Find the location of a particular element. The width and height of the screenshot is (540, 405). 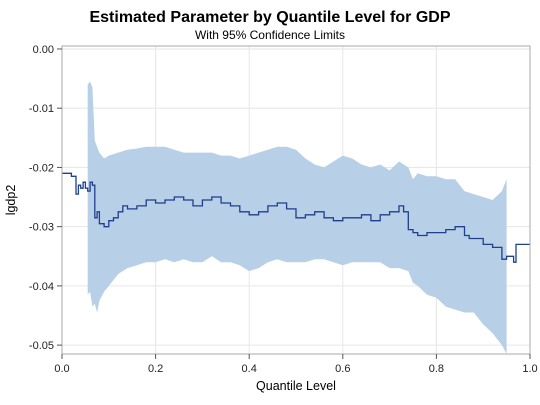

x-tick-label: 0.2 is located at coordinates (155, 369).